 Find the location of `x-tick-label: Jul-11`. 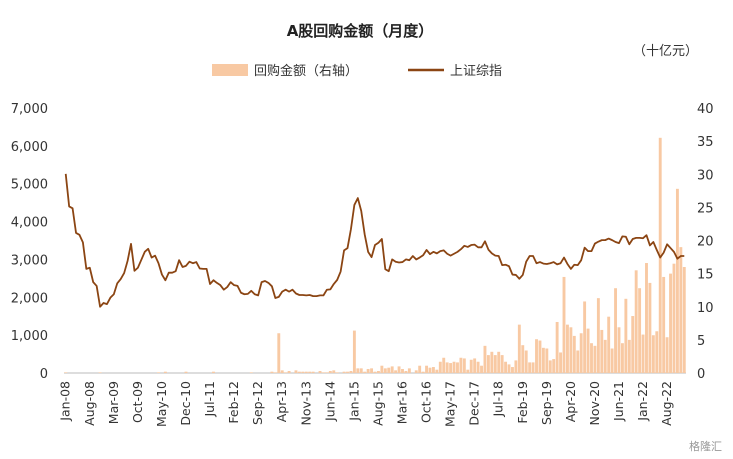

x-tick-label: Jul-11 is located at coordinates (209, 399).